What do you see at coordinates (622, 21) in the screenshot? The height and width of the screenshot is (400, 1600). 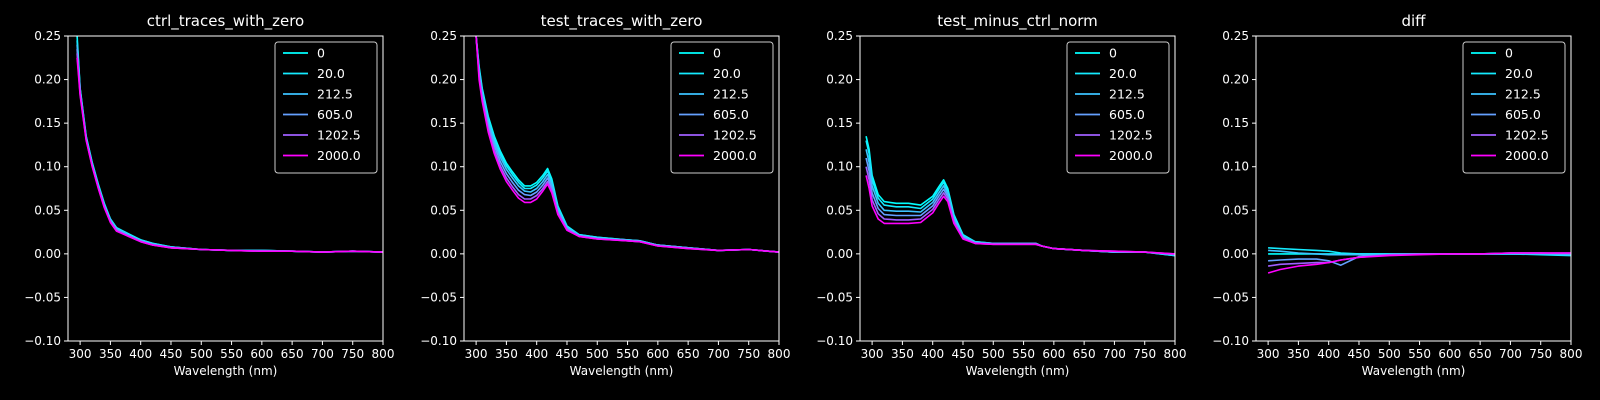 I see `chart-title: test_traces_with_zero` at bounding box center [622, 21].